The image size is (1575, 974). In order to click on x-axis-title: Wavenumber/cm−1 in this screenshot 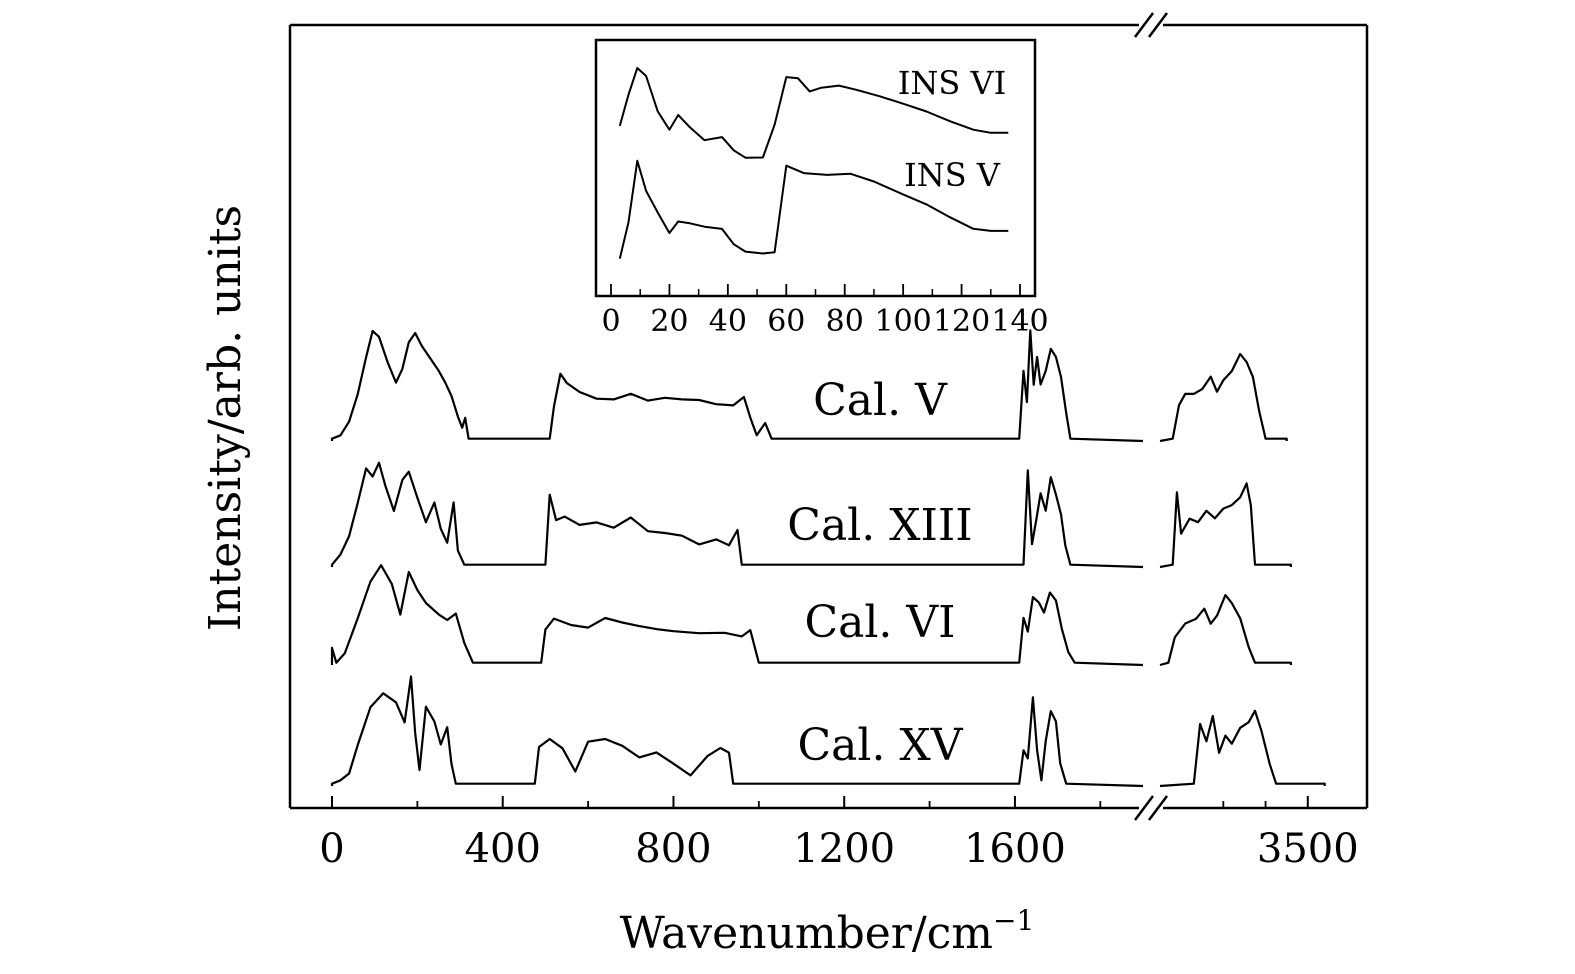, I will do `click(827, 931)`.